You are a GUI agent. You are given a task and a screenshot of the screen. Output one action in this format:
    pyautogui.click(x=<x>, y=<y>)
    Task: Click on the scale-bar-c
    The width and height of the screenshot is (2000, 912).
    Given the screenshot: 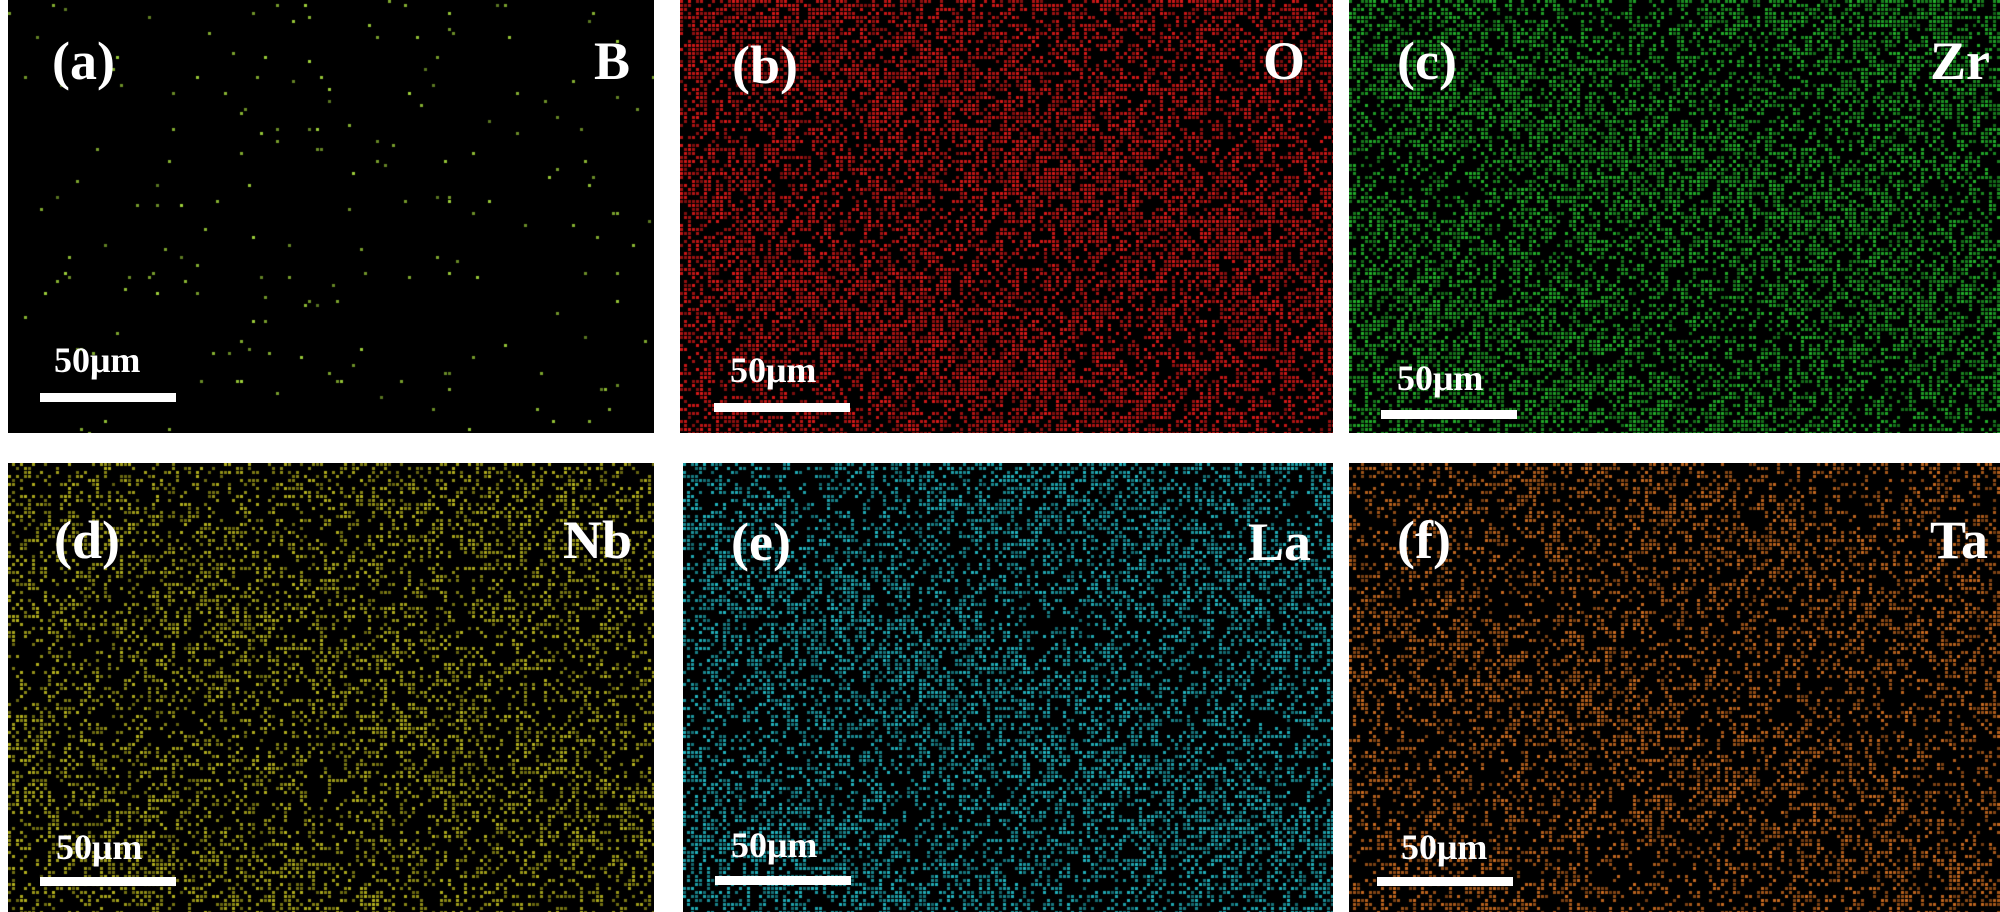 What is the action you would take?
    pyautogui.click(x=1449, y=414)
    